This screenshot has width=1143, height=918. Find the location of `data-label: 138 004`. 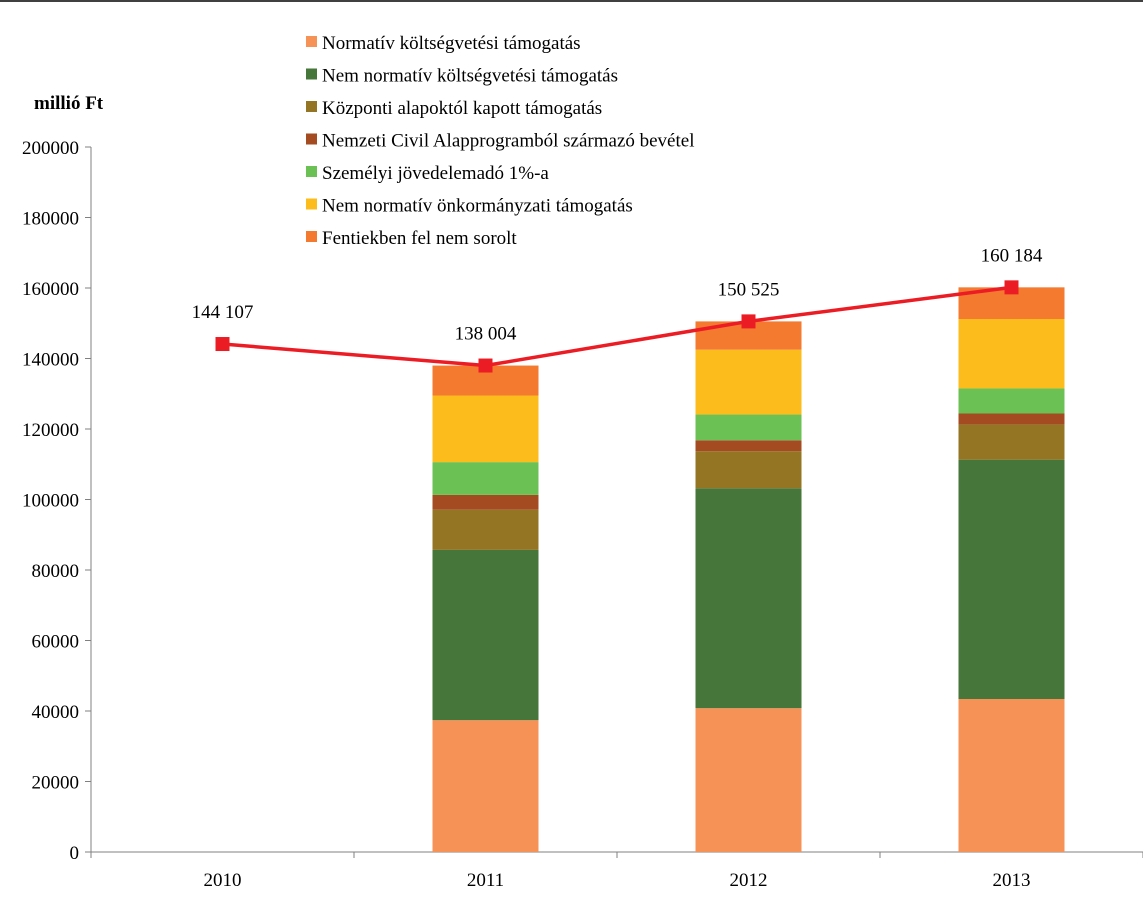

data-label: 138 004 is located at coordinates (486, 334).